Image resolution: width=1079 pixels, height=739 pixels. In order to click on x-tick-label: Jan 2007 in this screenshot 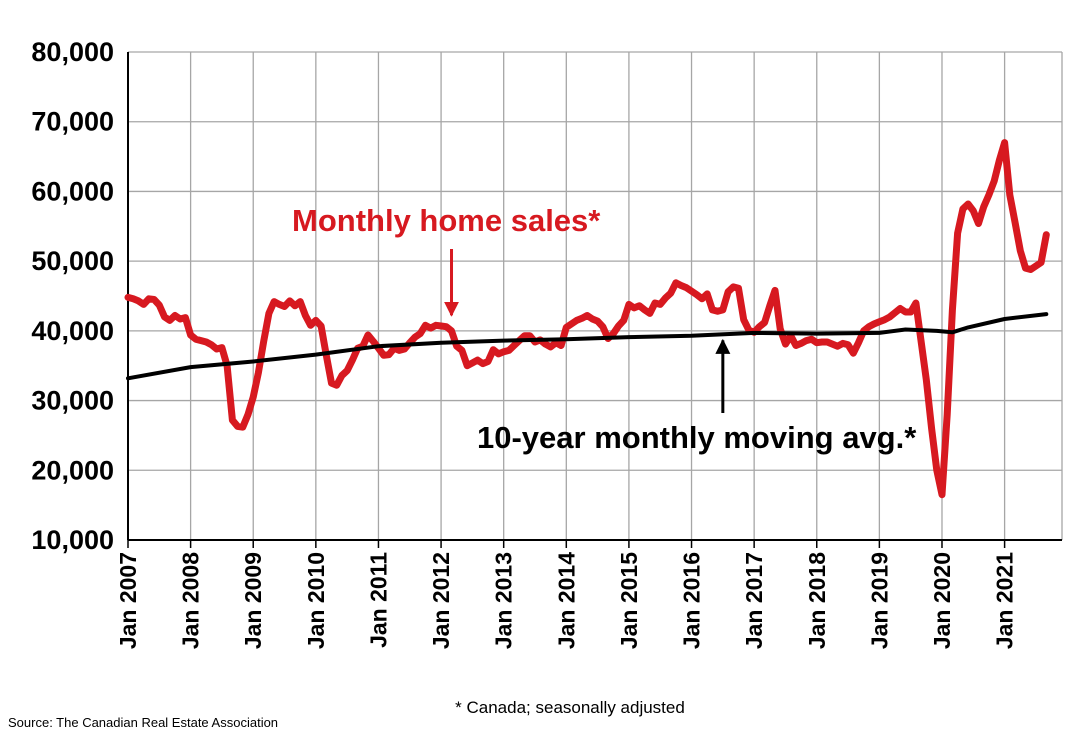, I will do `click(128, 600)`.